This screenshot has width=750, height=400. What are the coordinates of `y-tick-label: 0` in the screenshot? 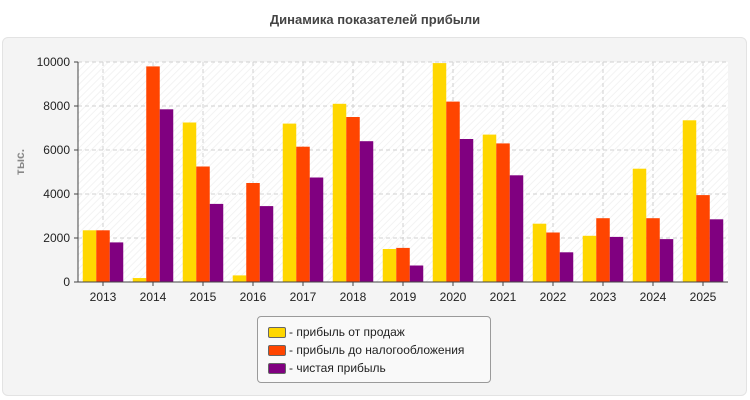 It's located at (66, 282).